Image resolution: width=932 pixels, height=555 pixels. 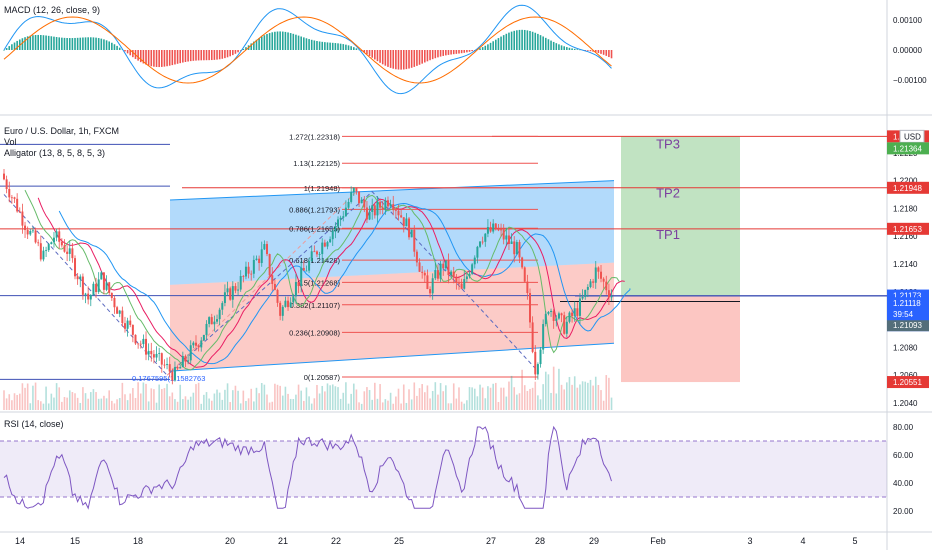 I want to click on target-zone, so click(x=680, y=216).